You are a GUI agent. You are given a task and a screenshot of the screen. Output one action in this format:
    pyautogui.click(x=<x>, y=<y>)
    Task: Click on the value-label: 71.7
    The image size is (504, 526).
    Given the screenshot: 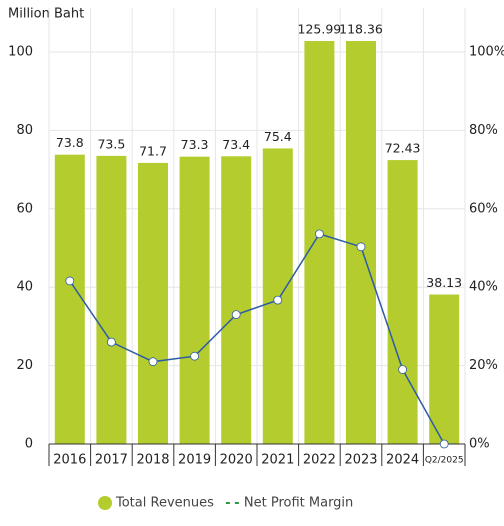 What is the action you would take?
    pyautogui.click(x=153, y=150)
    